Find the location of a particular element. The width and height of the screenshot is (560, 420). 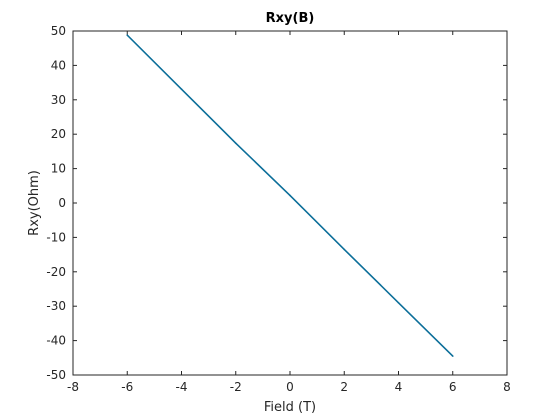

y-tick-label: -50 is located at coordinates (56, 375).